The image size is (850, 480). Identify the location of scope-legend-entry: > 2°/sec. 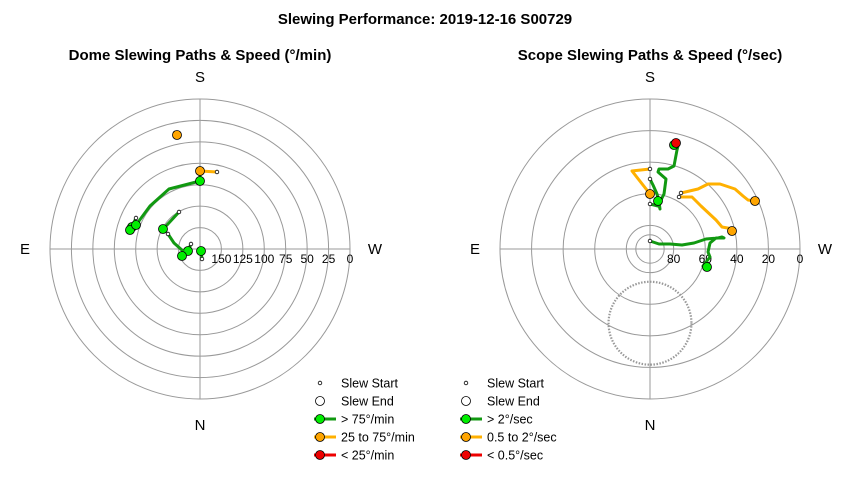
(496, 420).